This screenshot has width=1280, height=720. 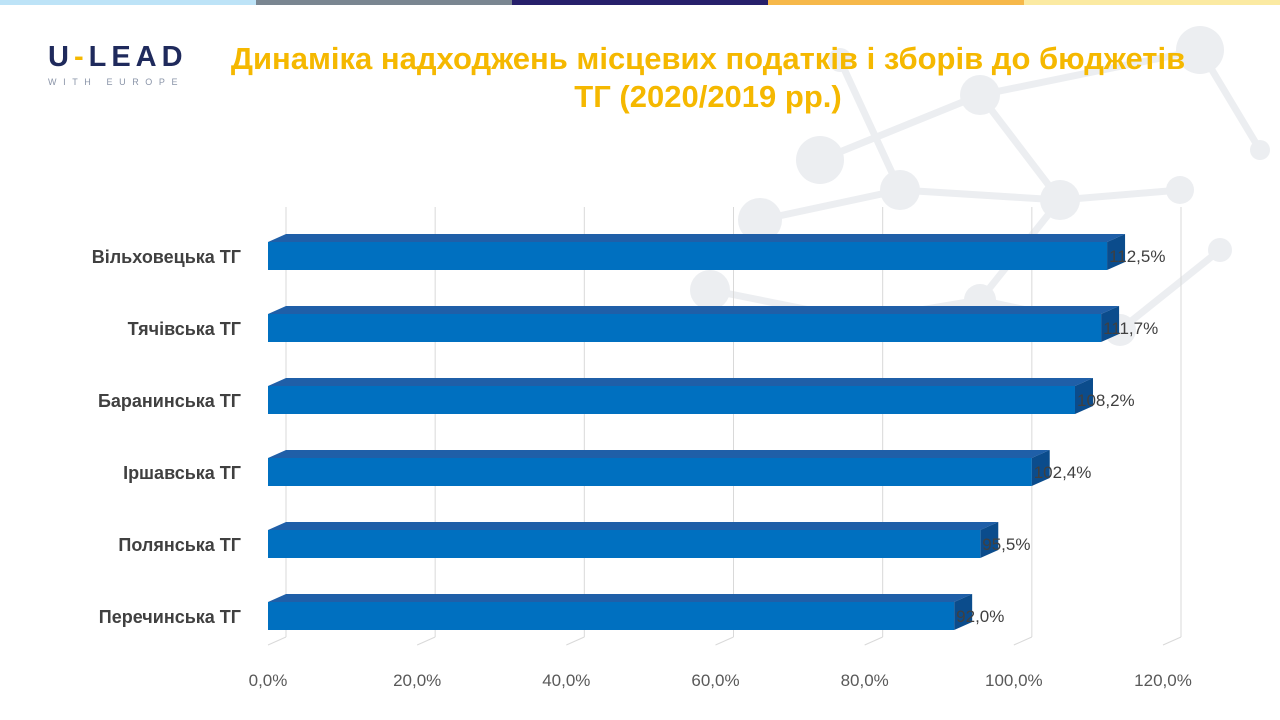 I want to click on category-label: Вільховецька ТГ, so click(x=166, y=257).